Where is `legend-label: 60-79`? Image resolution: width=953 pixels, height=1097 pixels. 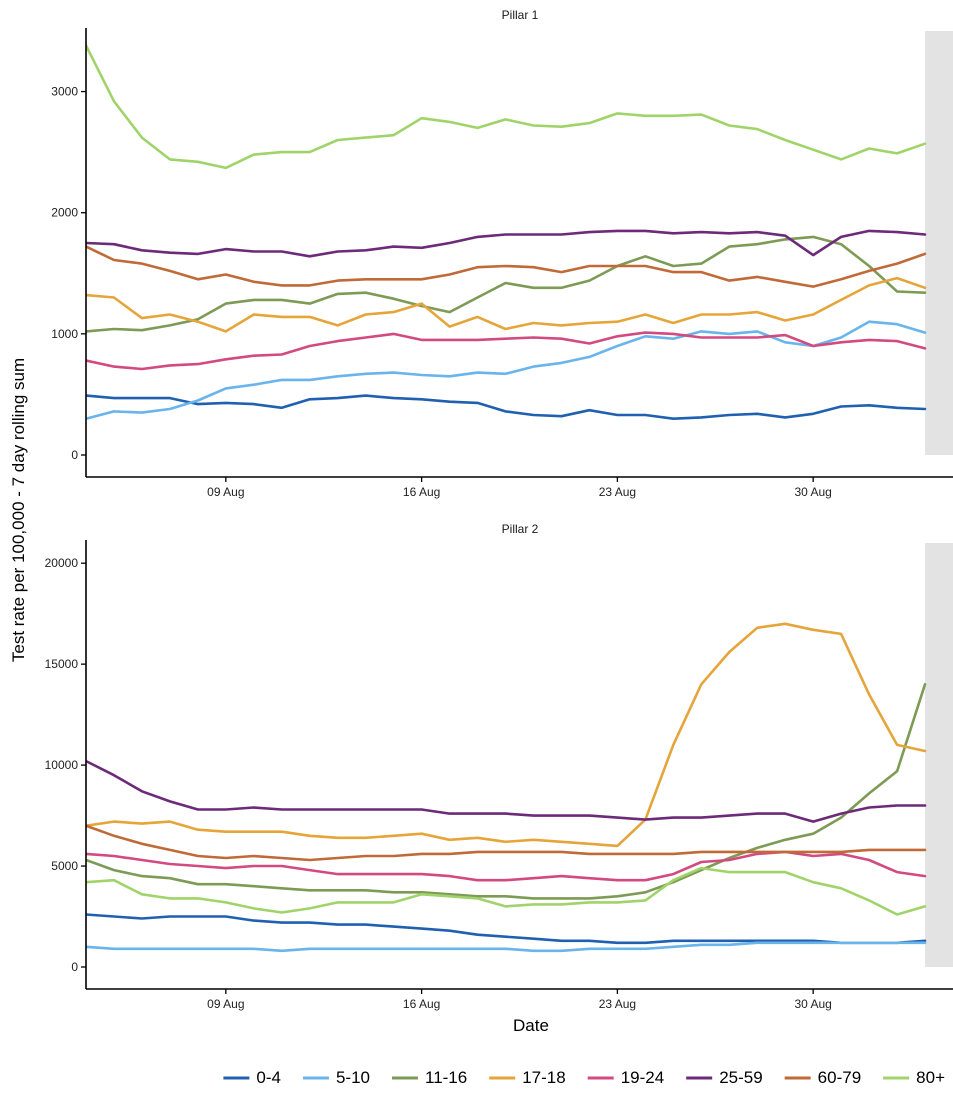 legend-label: 60-79 is located at coordinates (839, 1077).